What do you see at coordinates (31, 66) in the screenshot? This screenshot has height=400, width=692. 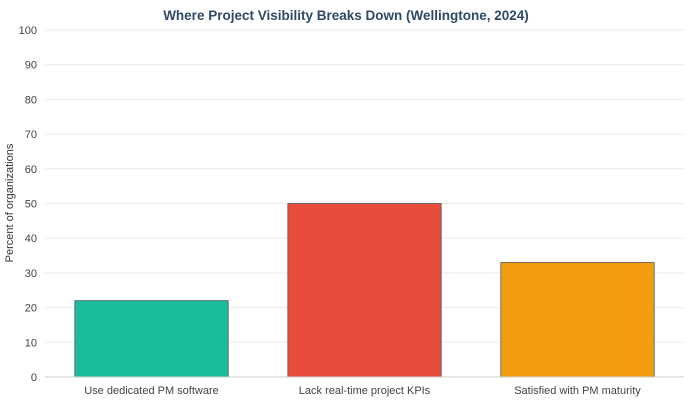 I see `y-tick-label: 90` at bounding box center [31, 66].